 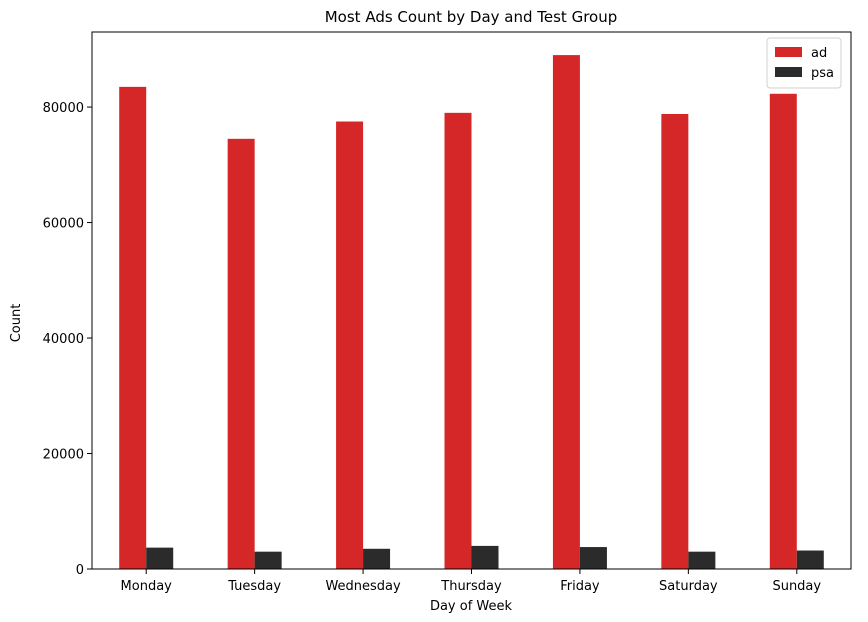 What do you see at coordinates (63, 339) in the screenshot?
I see `y-tick-label: 40000` at bounding box center [63, 339].